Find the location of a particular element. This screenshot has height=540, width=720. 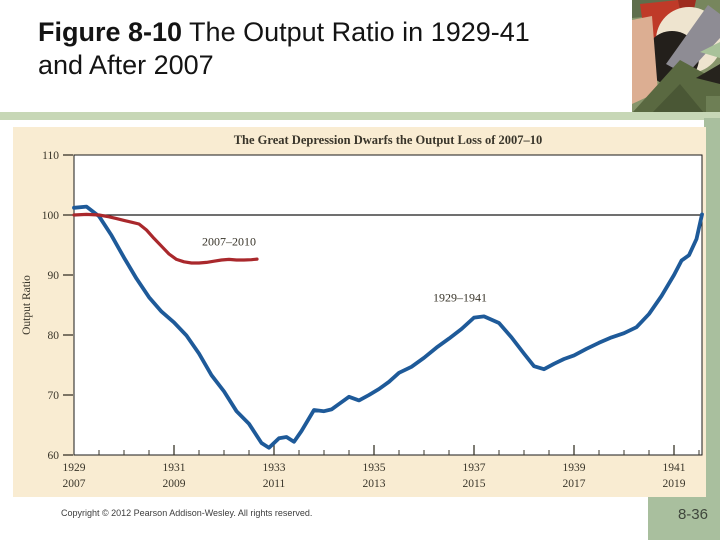

y-tick-label: 90 is located at coordinates (54, 276).